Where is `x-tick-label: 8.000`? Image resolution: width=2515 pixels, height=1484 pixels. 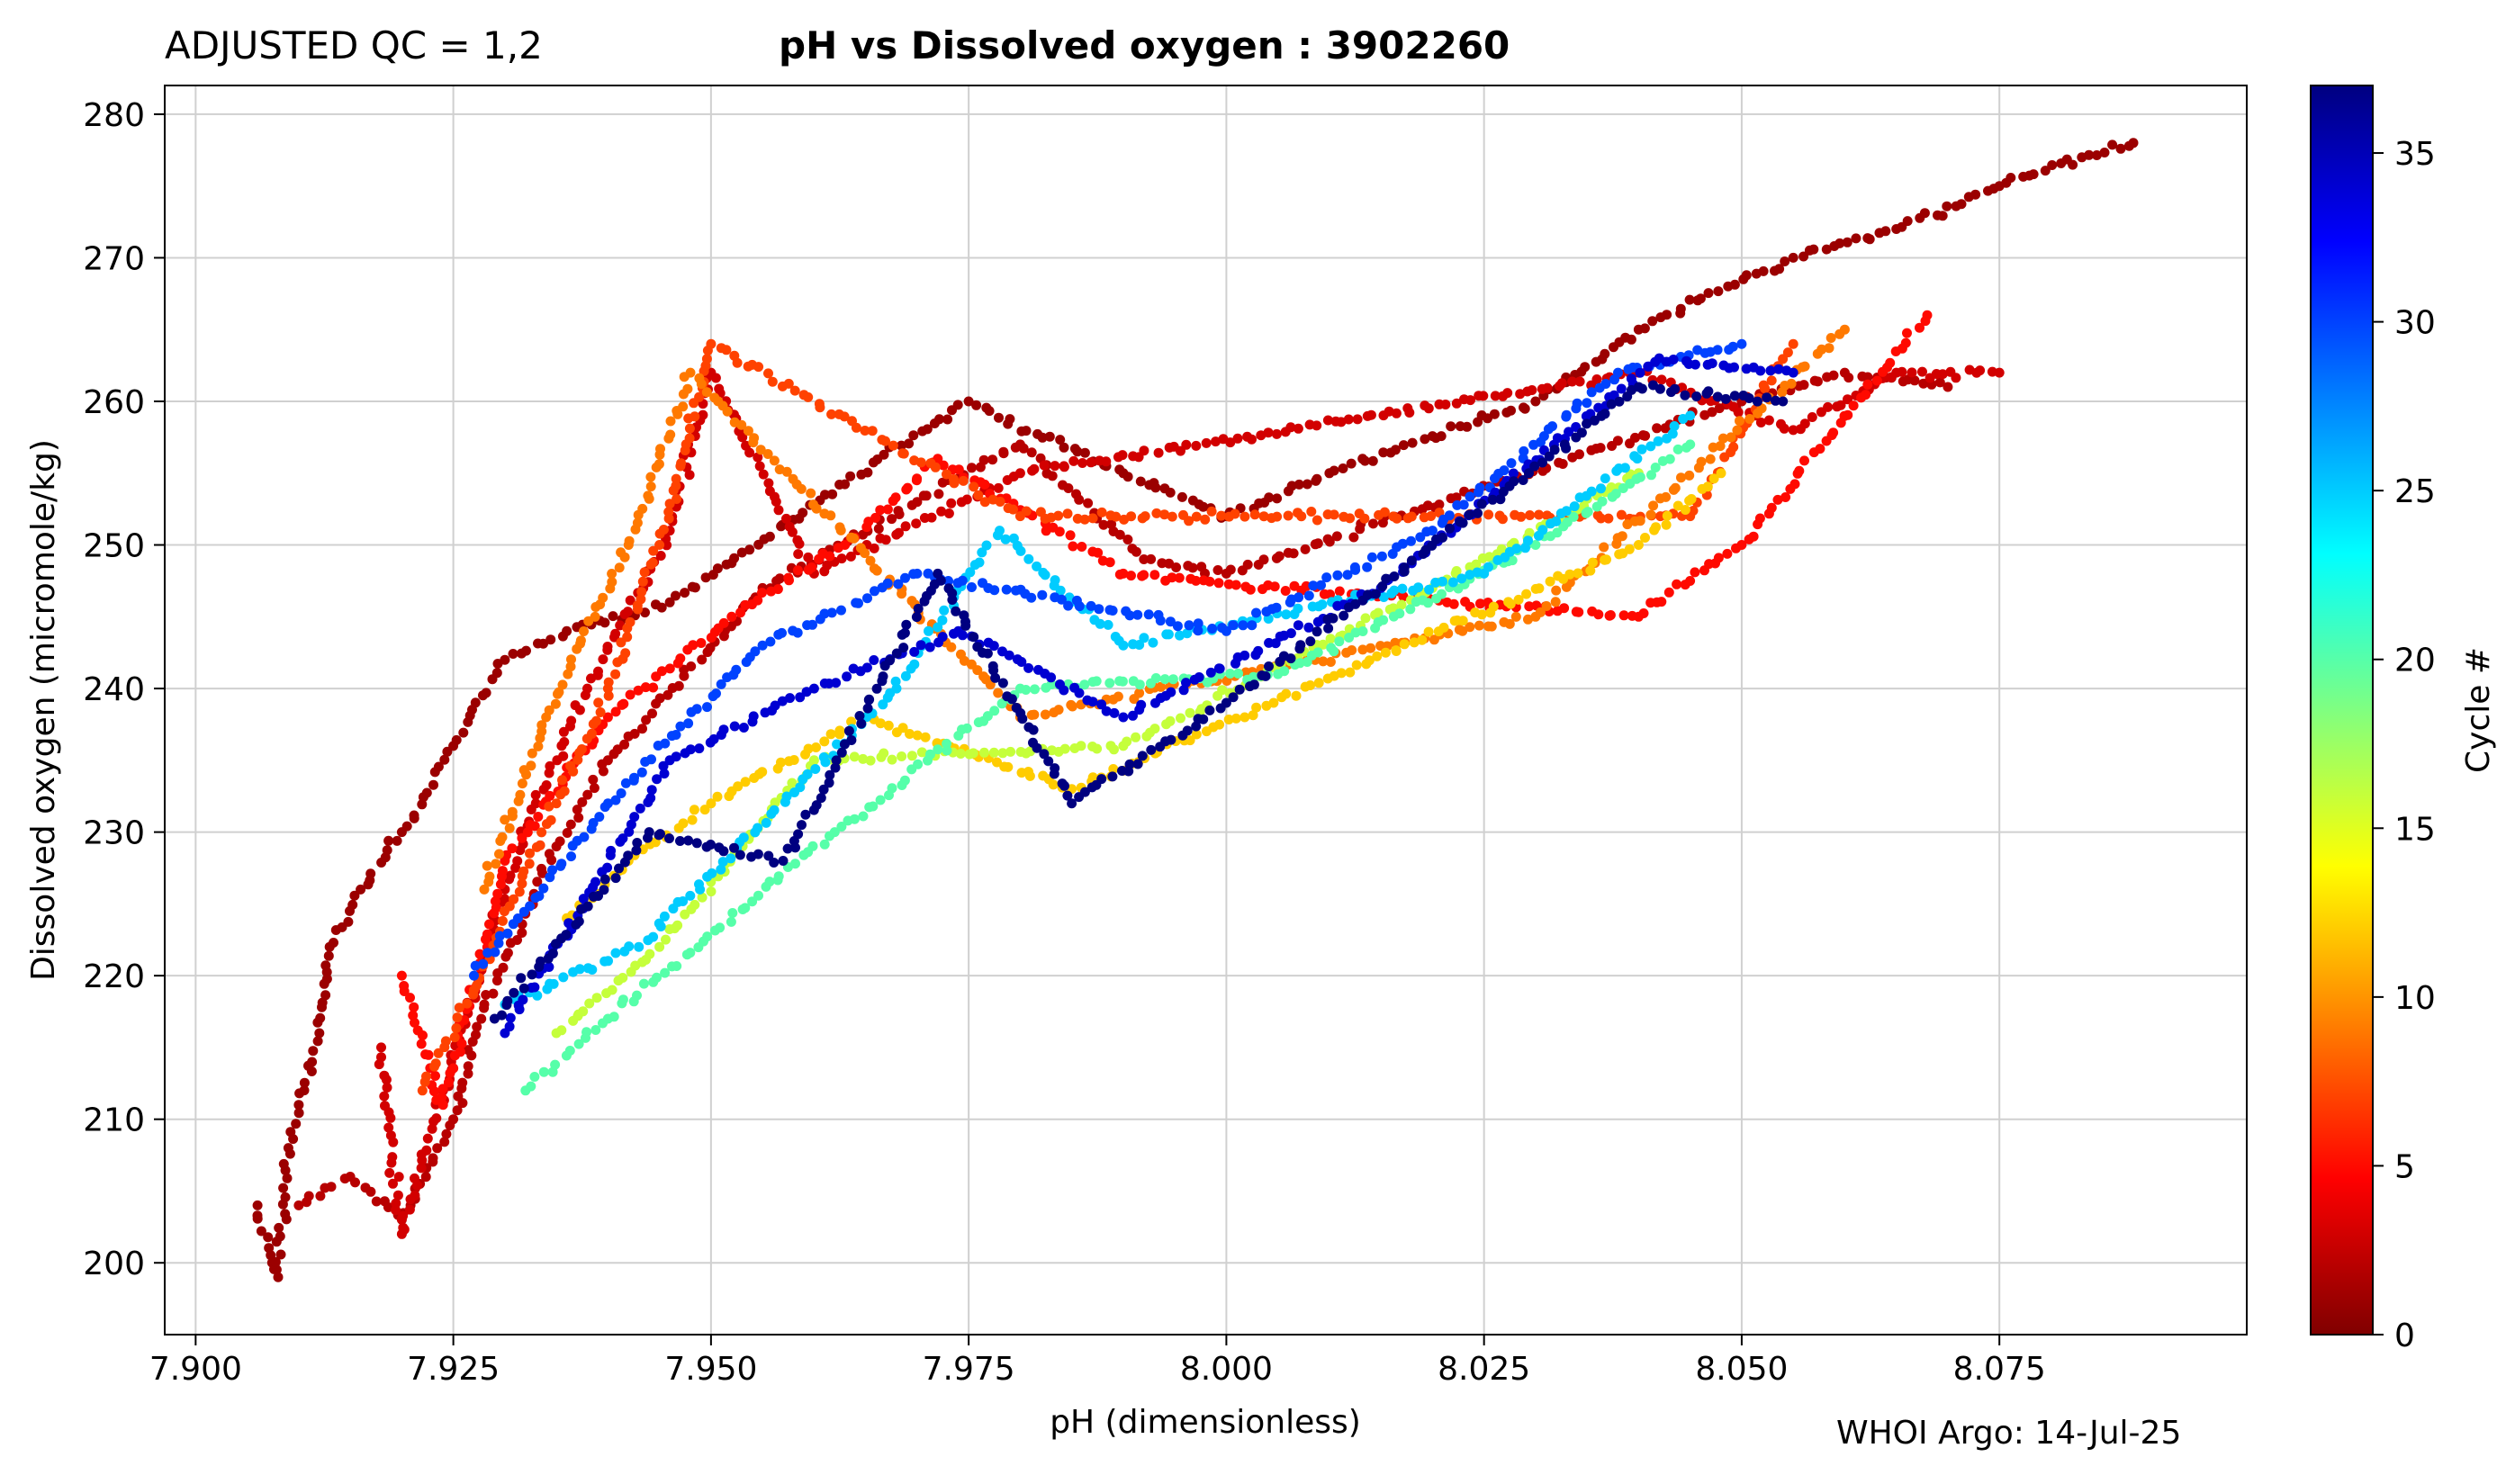
x-tick-label: 8.000 is located at coordinates (1226, 1370).